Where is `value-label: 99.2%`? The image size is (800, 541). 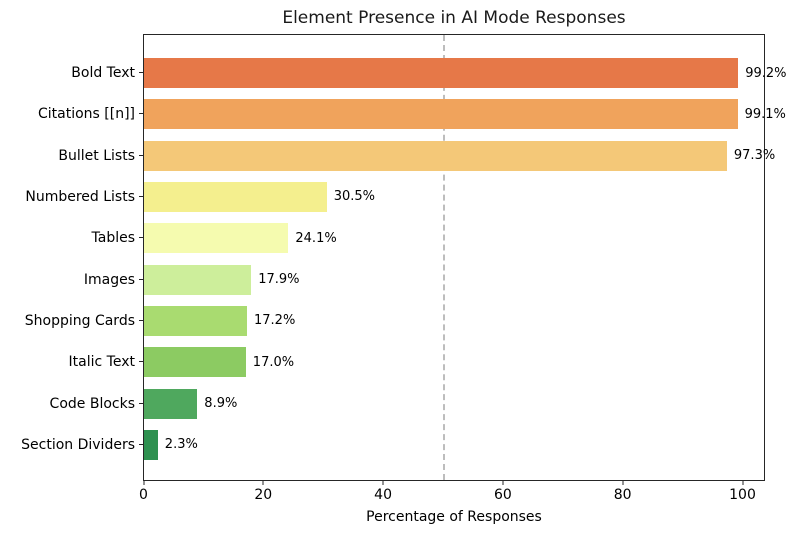
value-label: 99.2% is located at coordinates (766, 73).